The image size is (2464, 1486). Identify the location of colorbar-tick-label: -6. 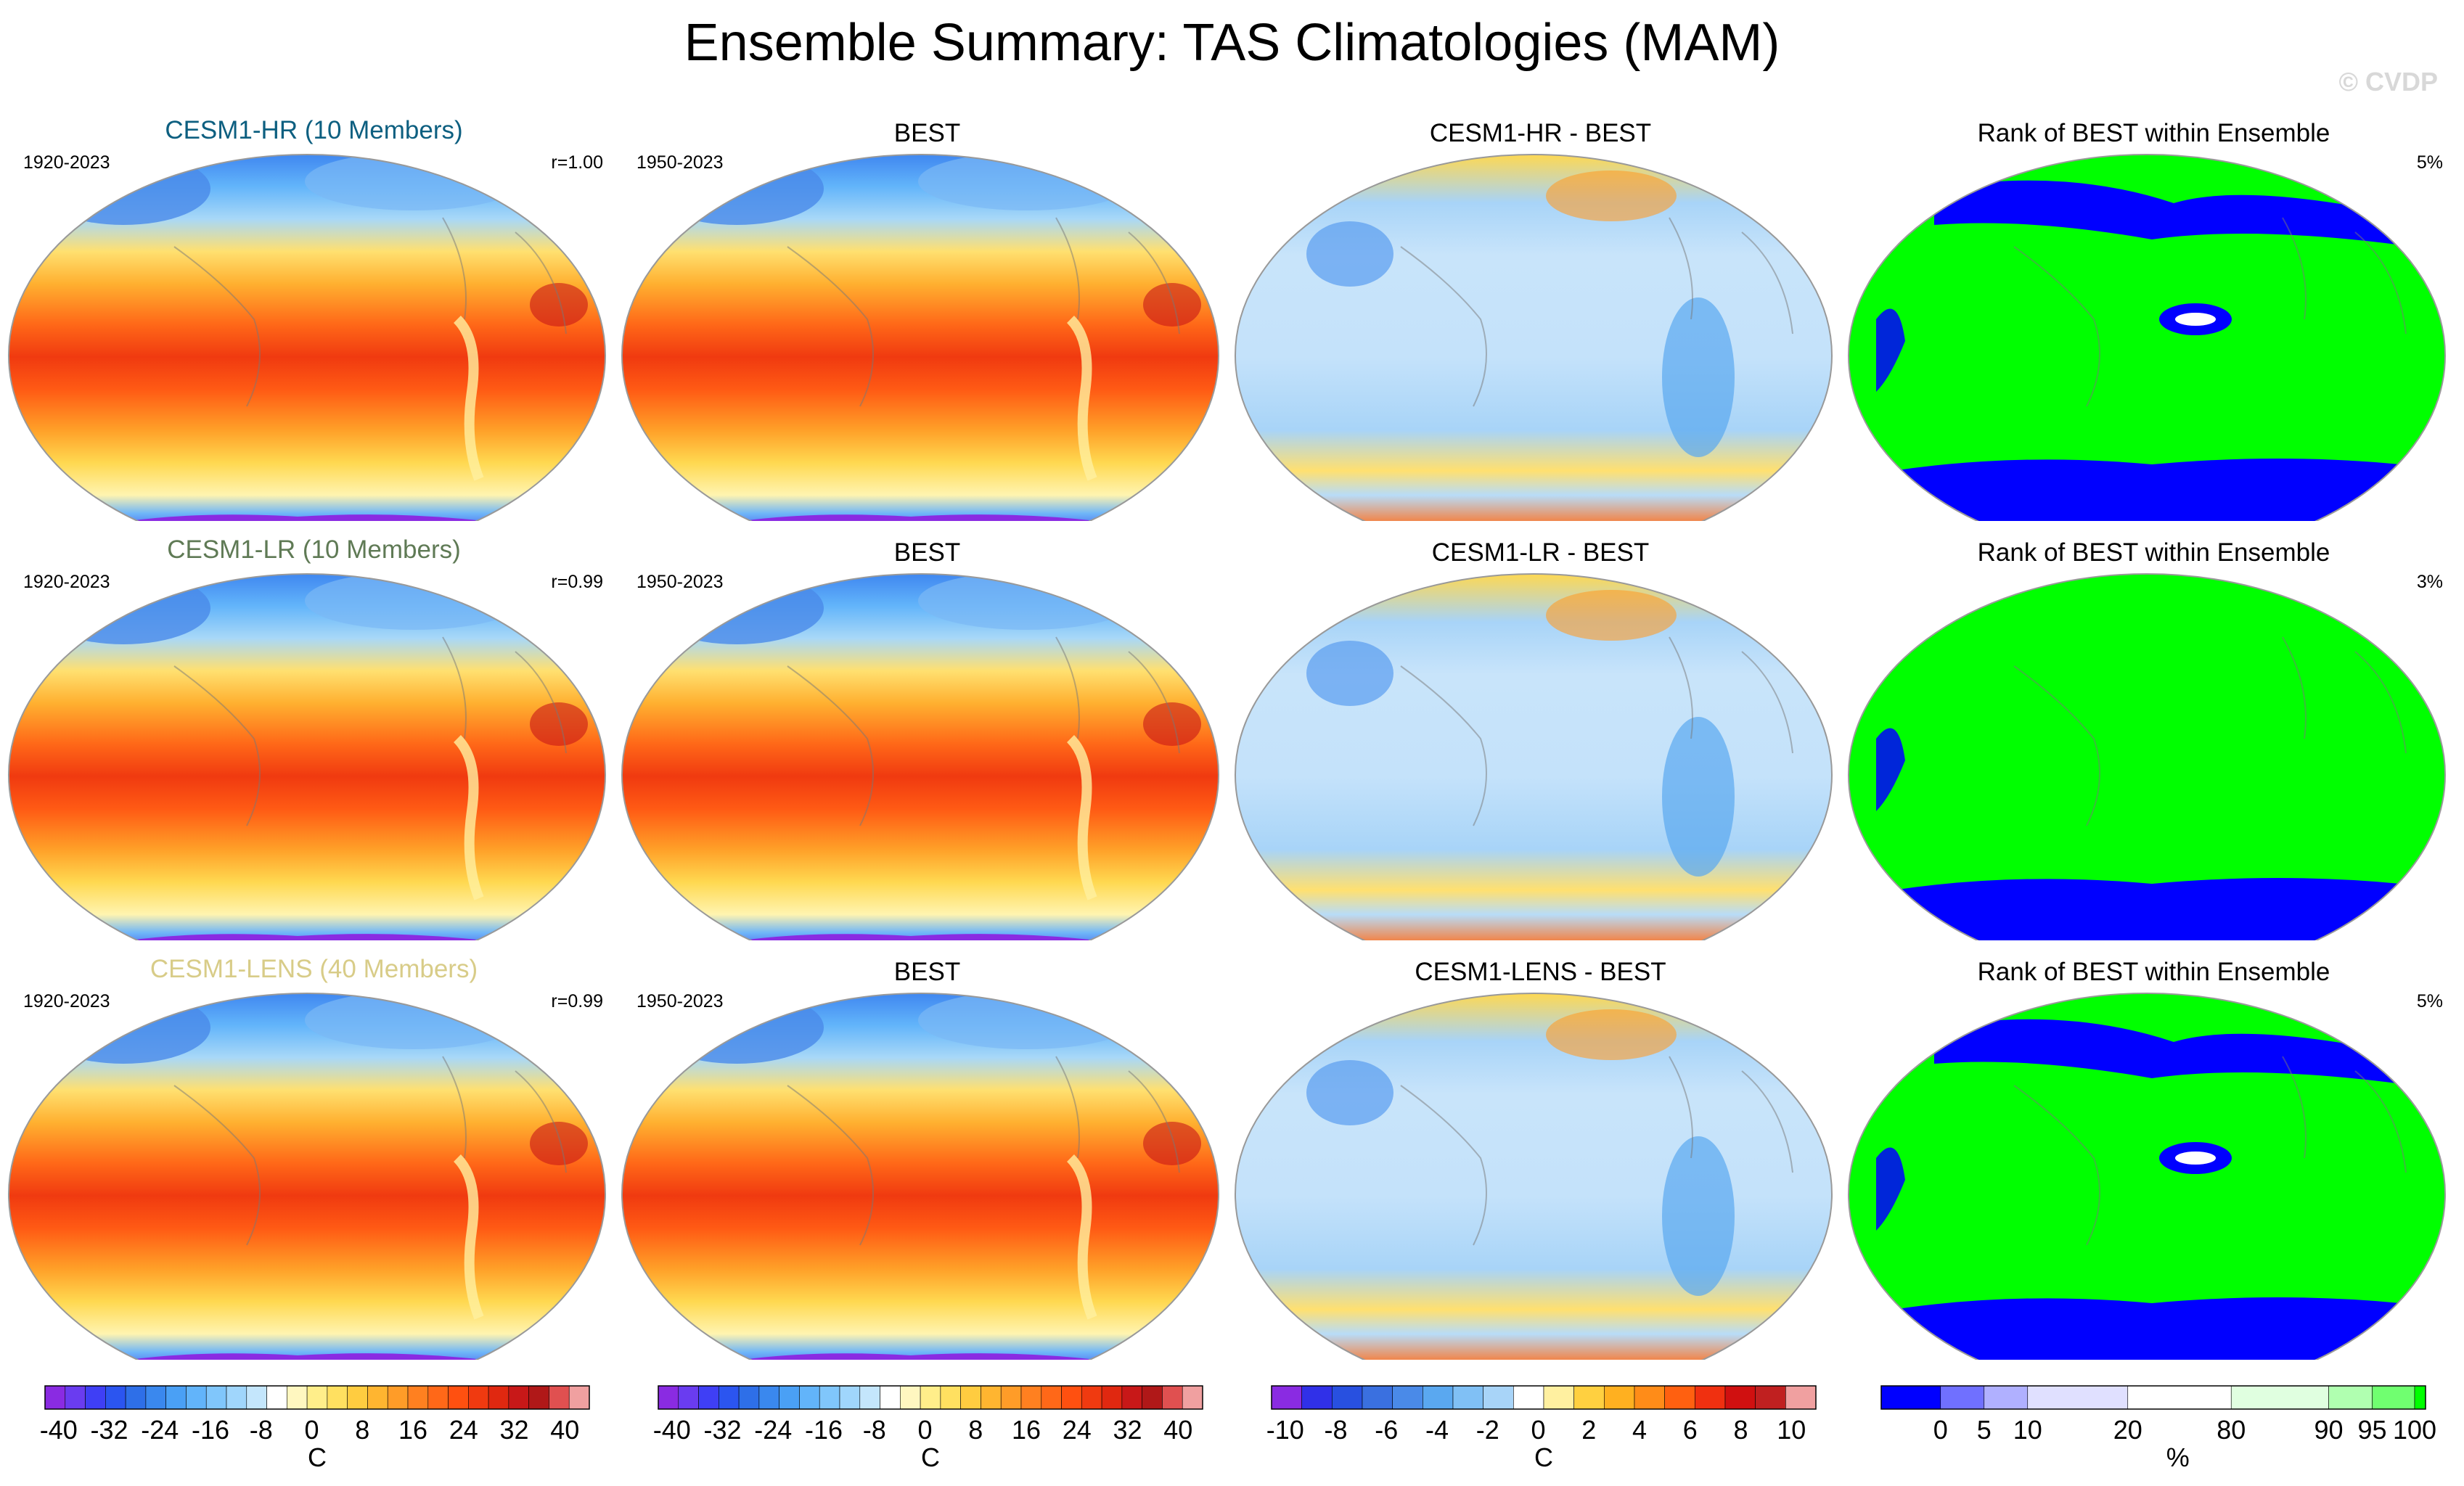
(1387, 1430).